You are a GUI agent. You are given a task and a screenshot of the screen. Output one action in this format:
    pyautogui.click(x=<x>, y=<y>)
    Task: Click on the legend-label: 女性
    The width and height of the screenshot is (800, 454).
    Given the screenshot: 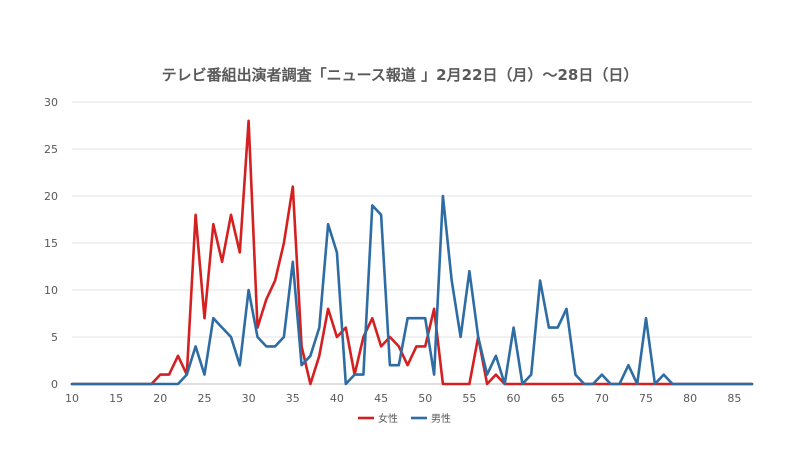 What is the action you would take?
    pyautogui.click(x=388, y=418)
    